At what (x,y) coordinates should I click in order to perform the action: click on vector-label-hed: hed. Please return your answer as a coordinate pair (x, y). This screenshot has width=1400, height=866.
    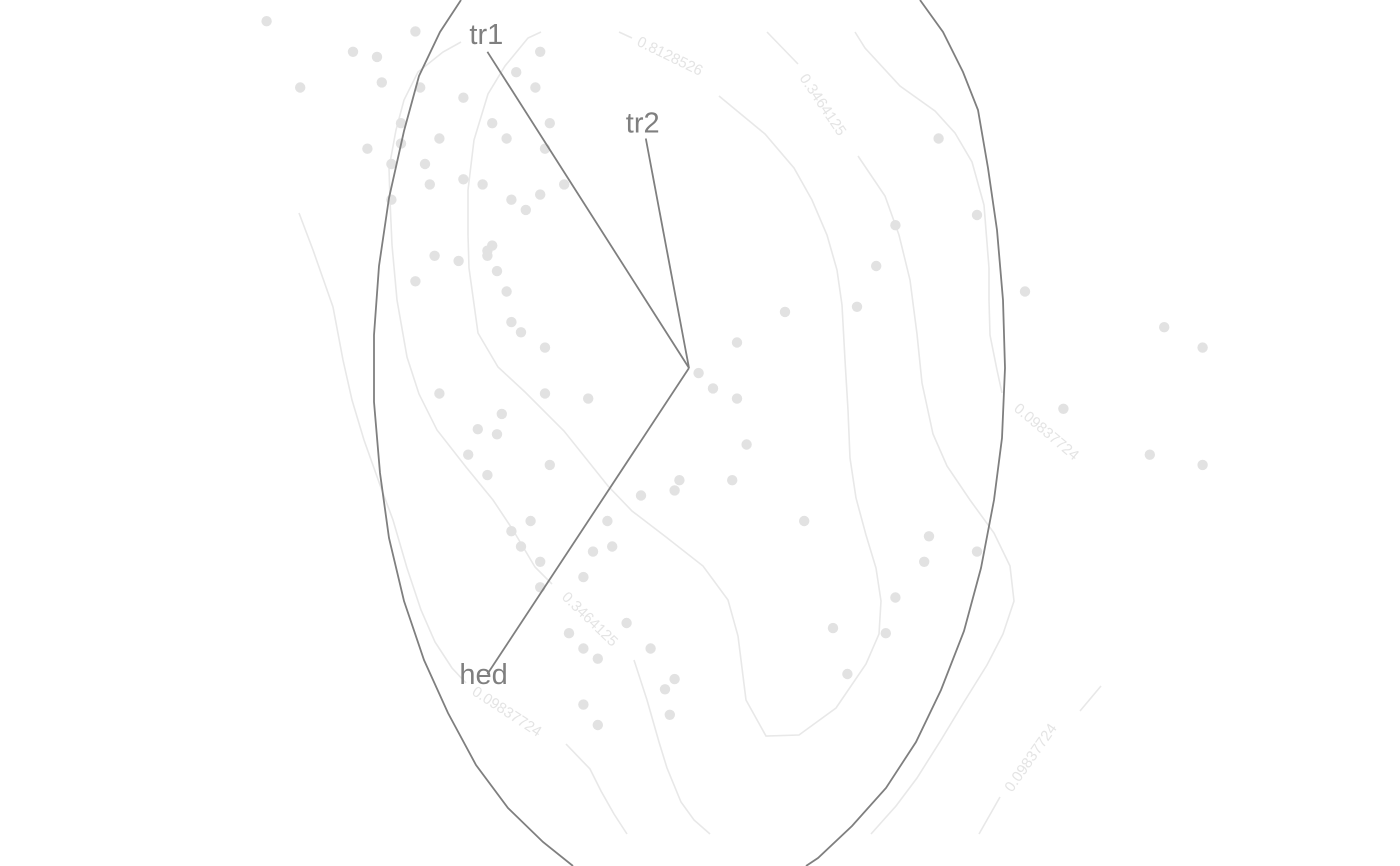
    Looking at the image, I should click on (483, 675).